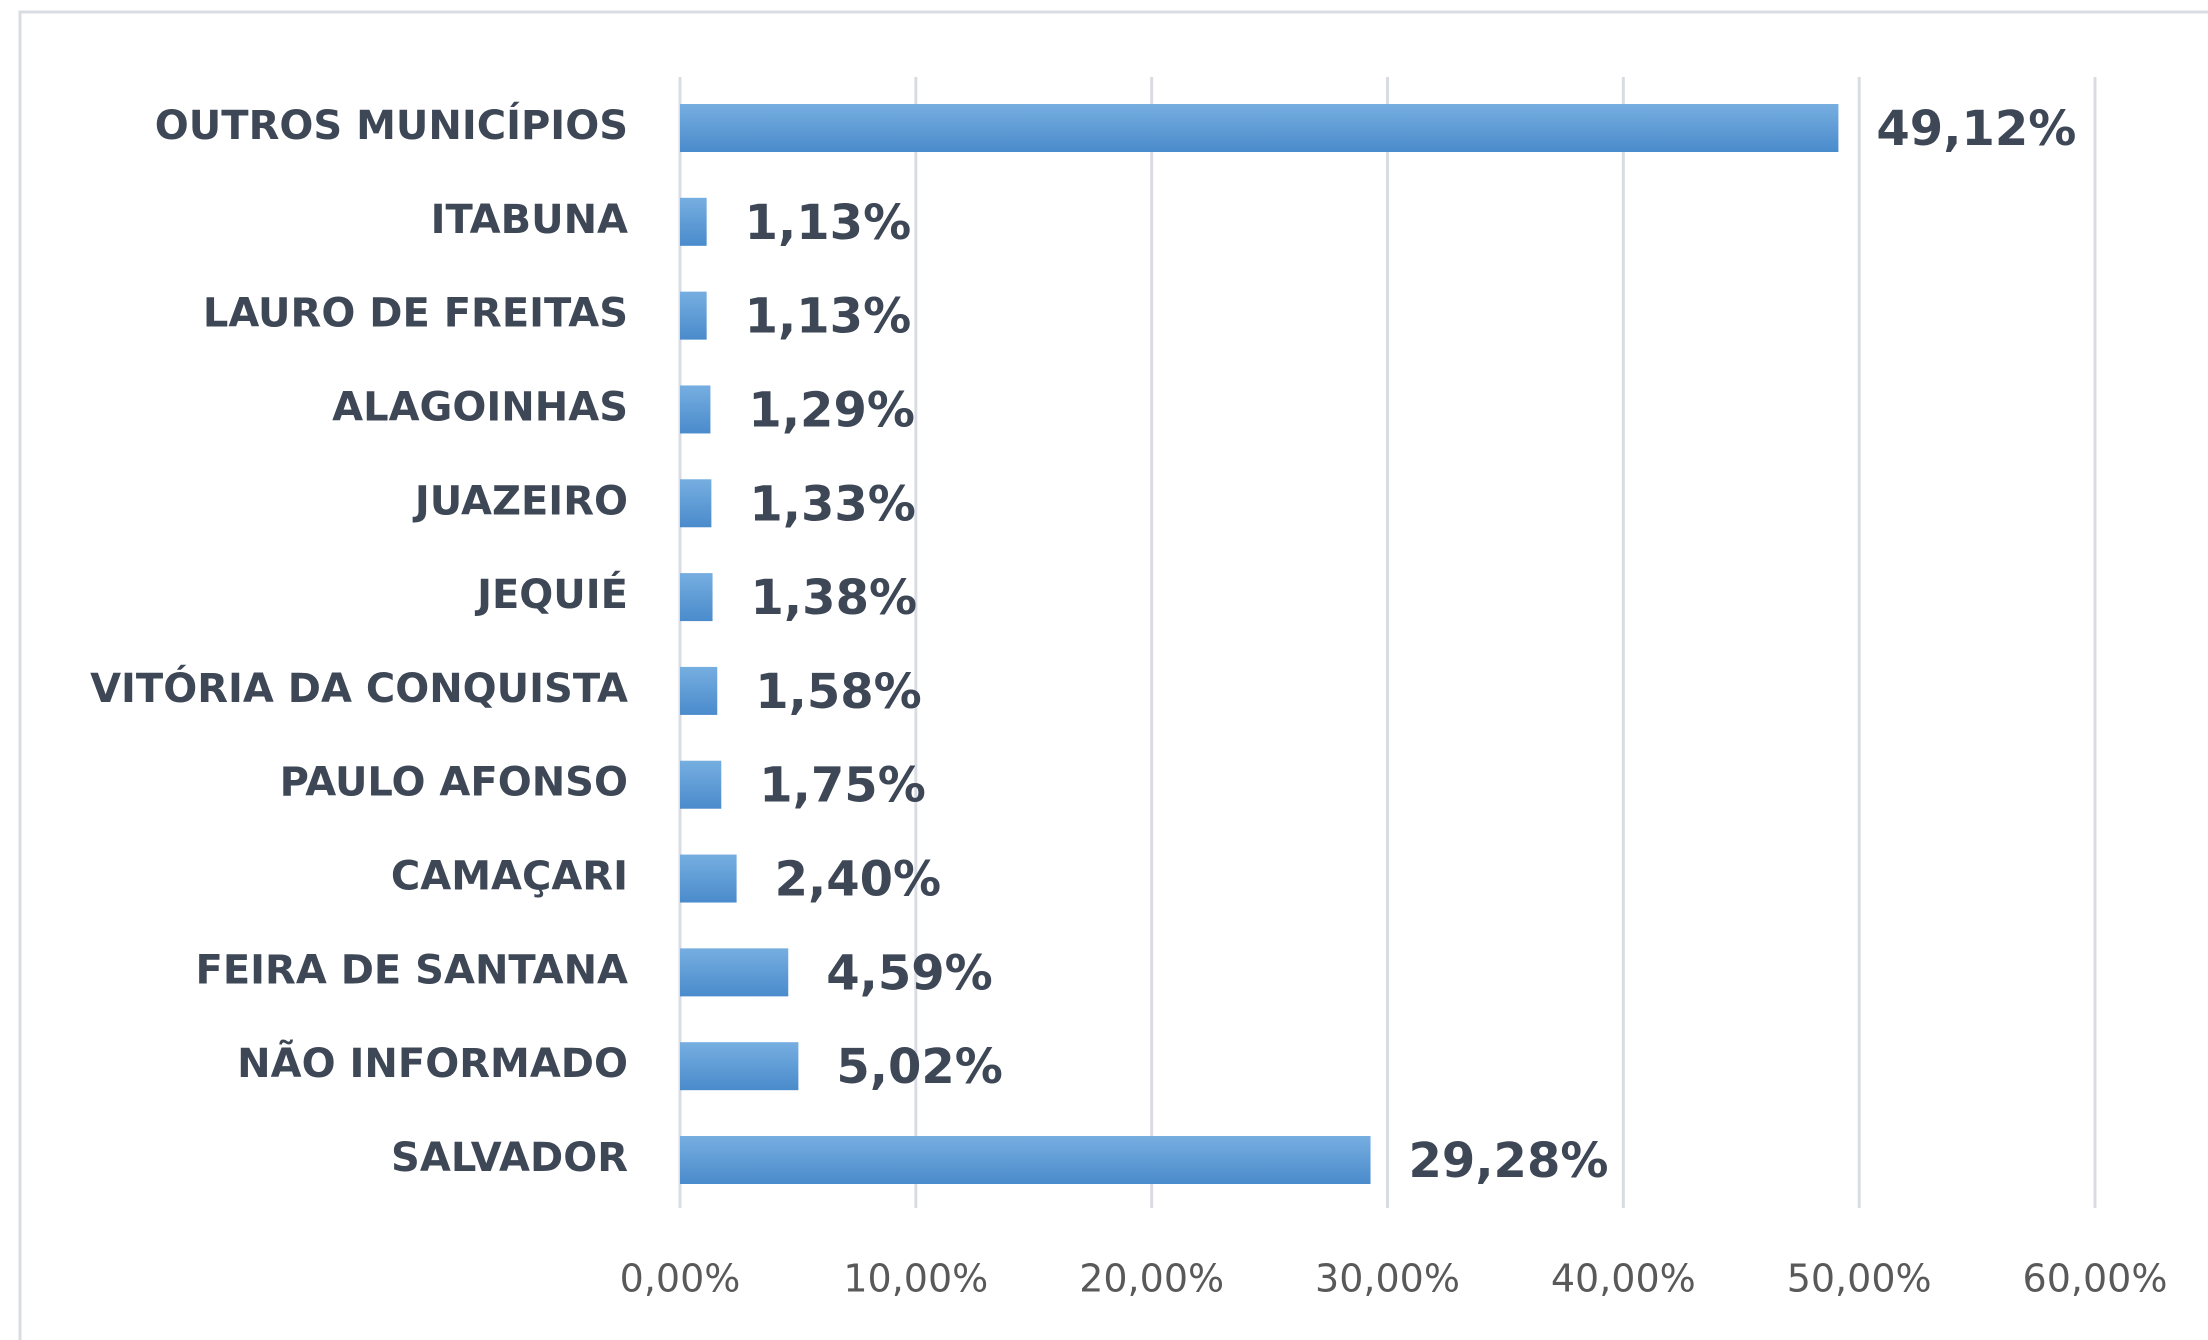 The image size is (2208, 1340). I want to click on value-label: 1,38%, so click(834, 598).